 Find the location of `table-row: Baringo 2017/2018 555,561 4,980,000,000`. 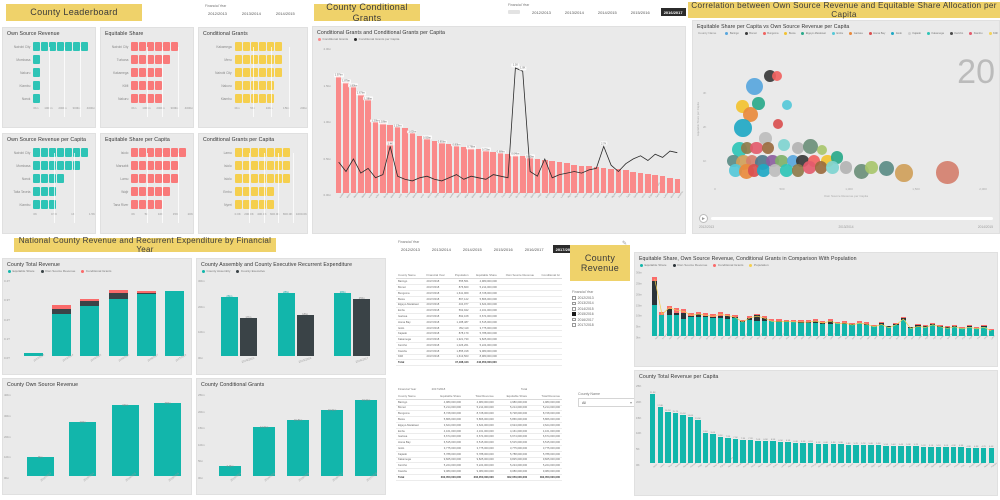

table-row: Baringo 2017/2018 555,561 4,980,000,000 is located at coordinates (479, 282).